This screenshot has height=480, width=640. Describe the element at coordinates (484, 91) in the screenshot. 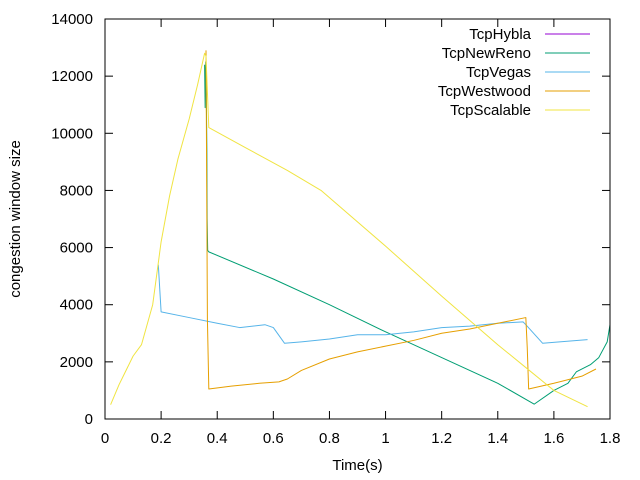

I see `legend-label: TcpWestwood` at that location.